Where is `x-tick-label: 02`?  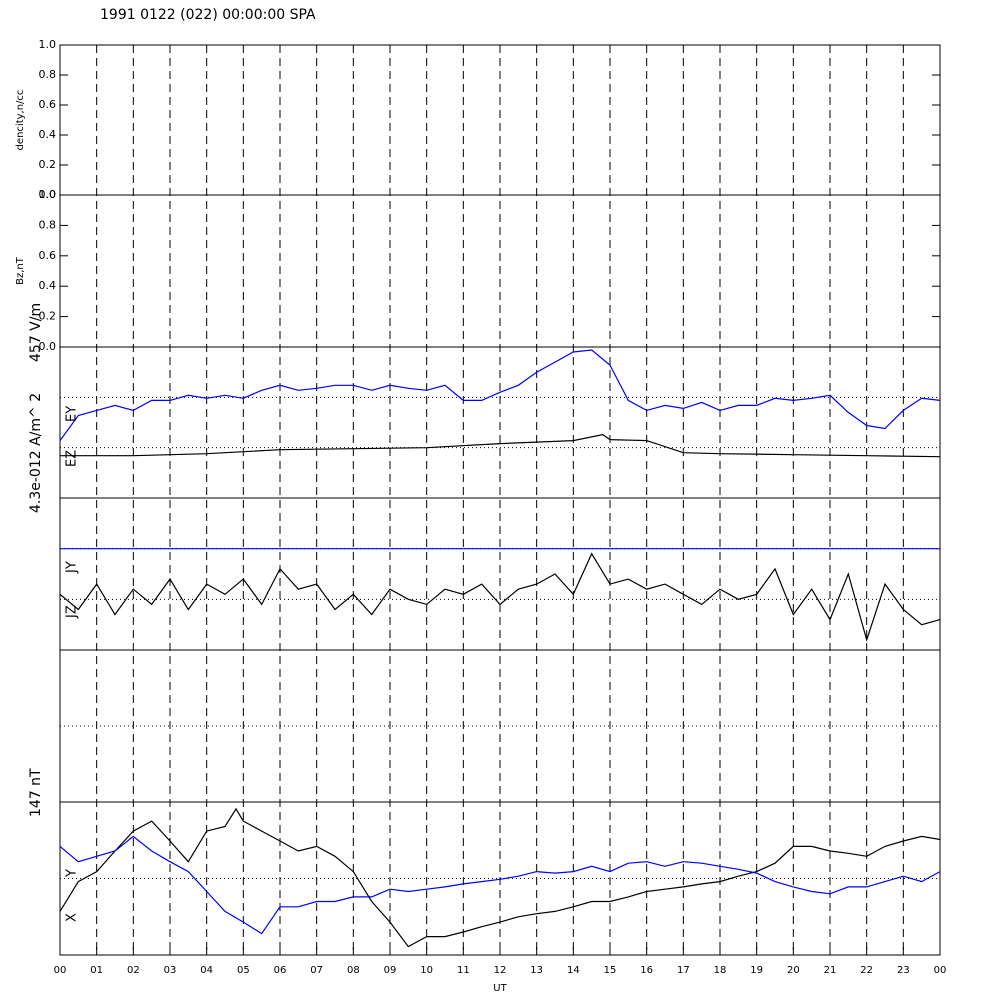 x-tick-label: 02 is located at coordinates (133, 970).